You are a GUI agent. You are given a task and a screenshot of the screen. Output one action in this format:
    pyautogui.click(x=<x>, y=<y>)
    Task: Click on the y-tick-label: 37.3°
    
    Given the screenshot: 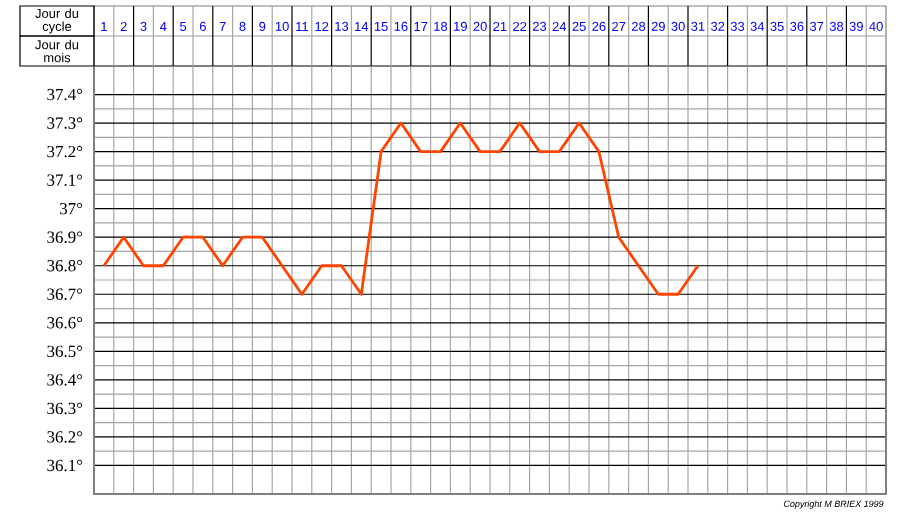 What is the action you would take?
    pyautogui.click(x=65, y=123)
    